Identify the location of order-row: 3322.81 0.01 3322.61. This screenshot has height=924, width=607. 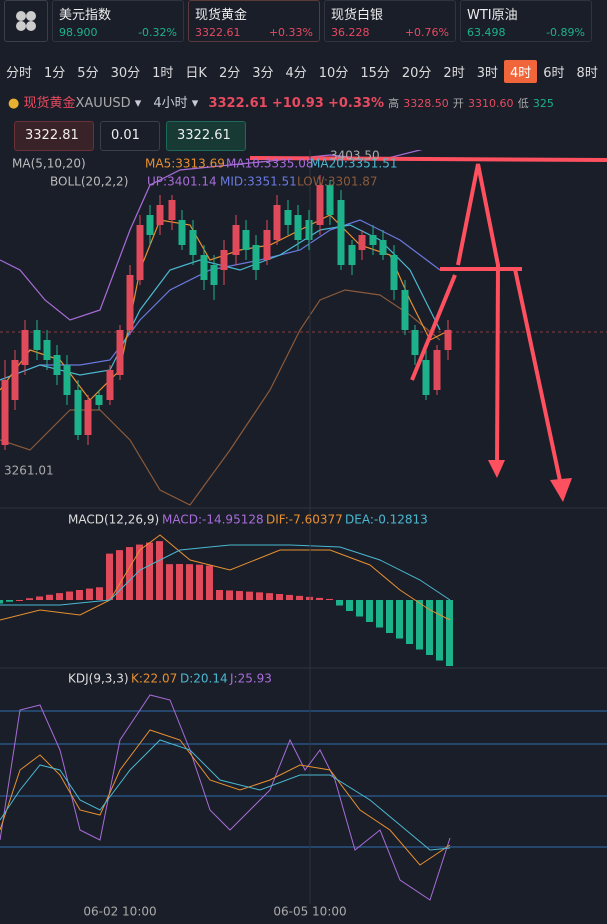
(130, 136).